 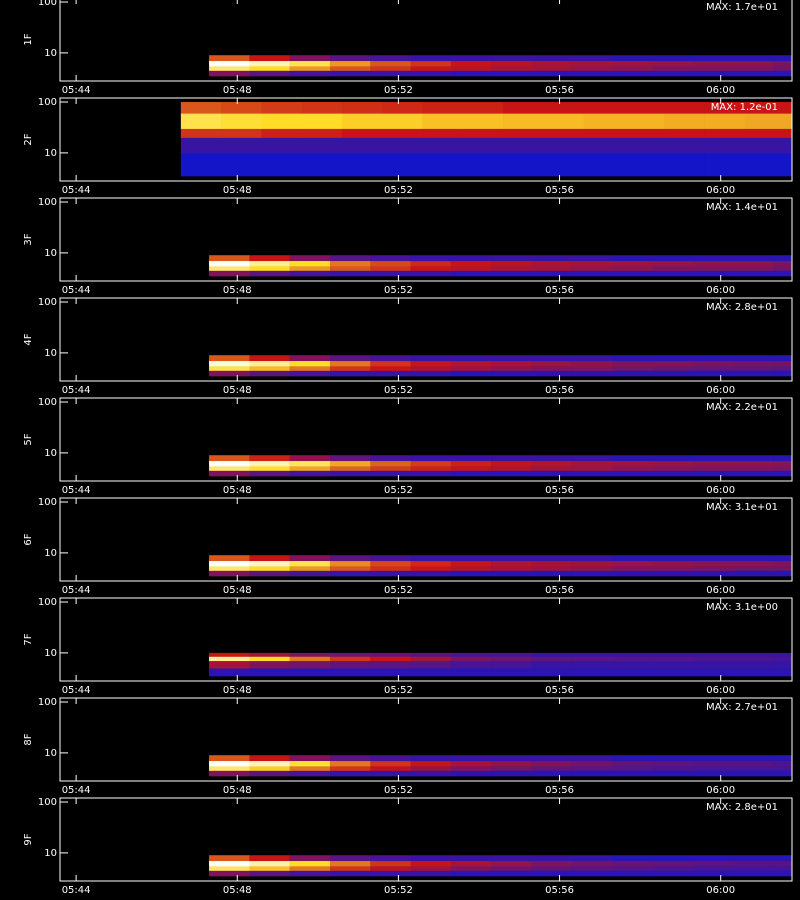 I want to click on x-tick-label: 05:56, so click(x=559, y=690).